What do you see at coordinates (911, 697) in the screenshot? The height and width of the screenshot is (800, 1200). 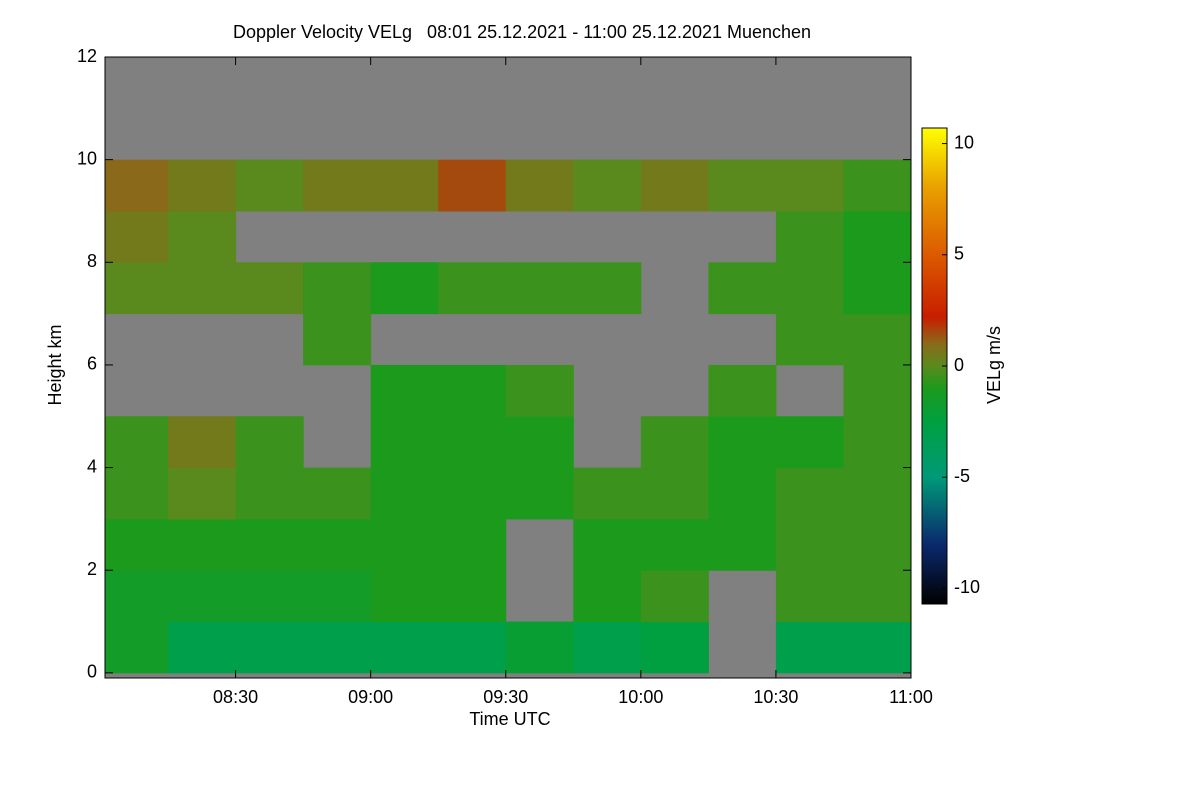 I see `x-tick-label: 11:00` at bounding box center [911, 697].